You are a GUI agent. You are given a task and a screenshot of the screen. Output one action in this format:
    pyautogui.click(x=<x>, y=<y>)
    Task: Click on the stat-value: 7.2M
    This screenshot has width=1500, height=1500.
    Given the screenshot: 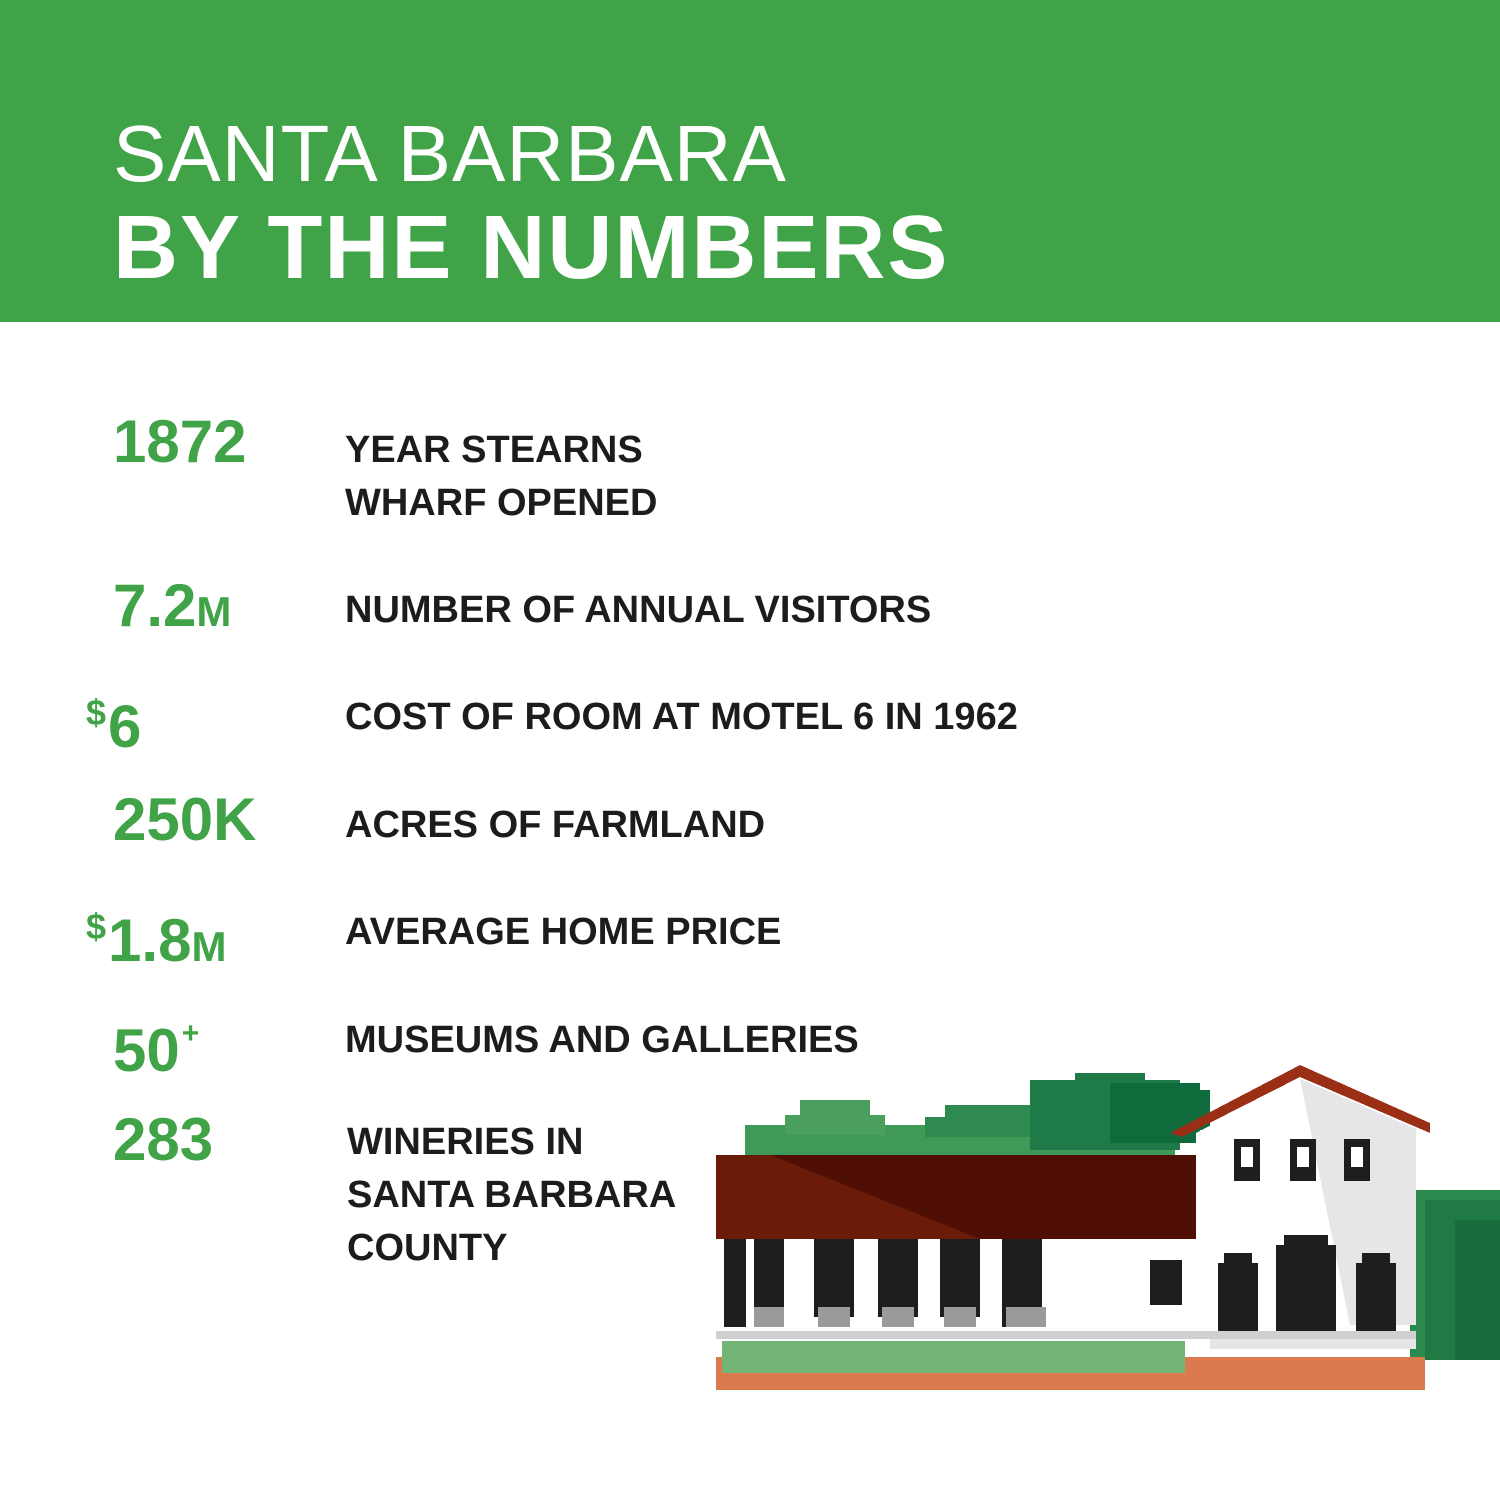 What is the action you would take?
    pyautogui.click(x=172, y=605)
    